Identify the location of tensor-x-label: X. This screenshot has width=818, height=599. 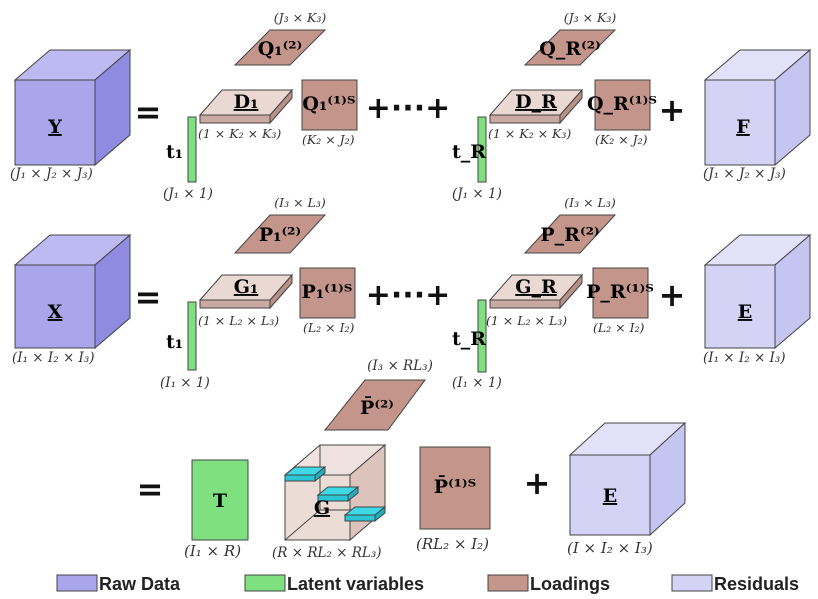
(55, 312).